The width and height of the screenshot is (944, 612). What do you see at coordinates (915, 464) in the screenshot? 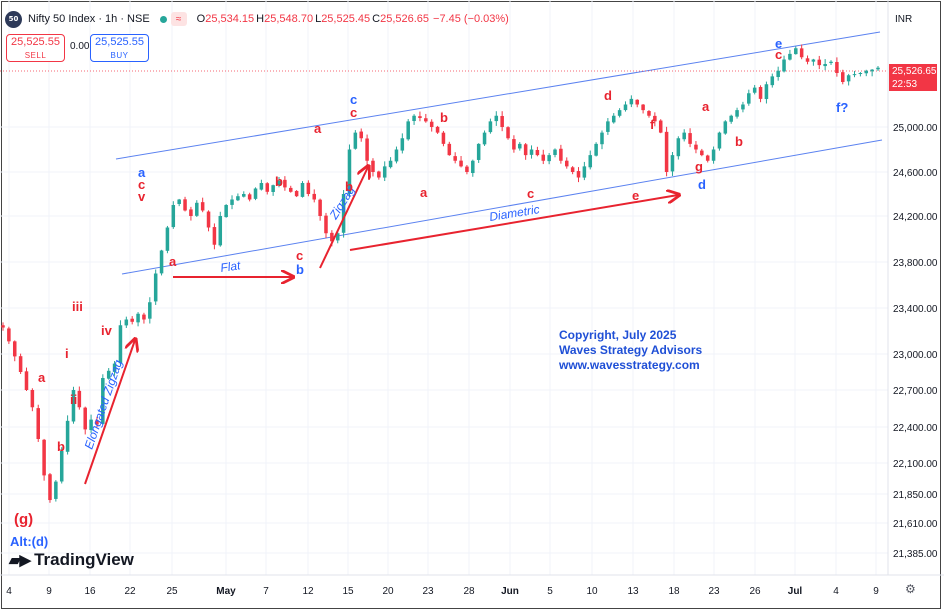
I see `price-tick-label: 22,100.00` at bounding box center [915, 464].